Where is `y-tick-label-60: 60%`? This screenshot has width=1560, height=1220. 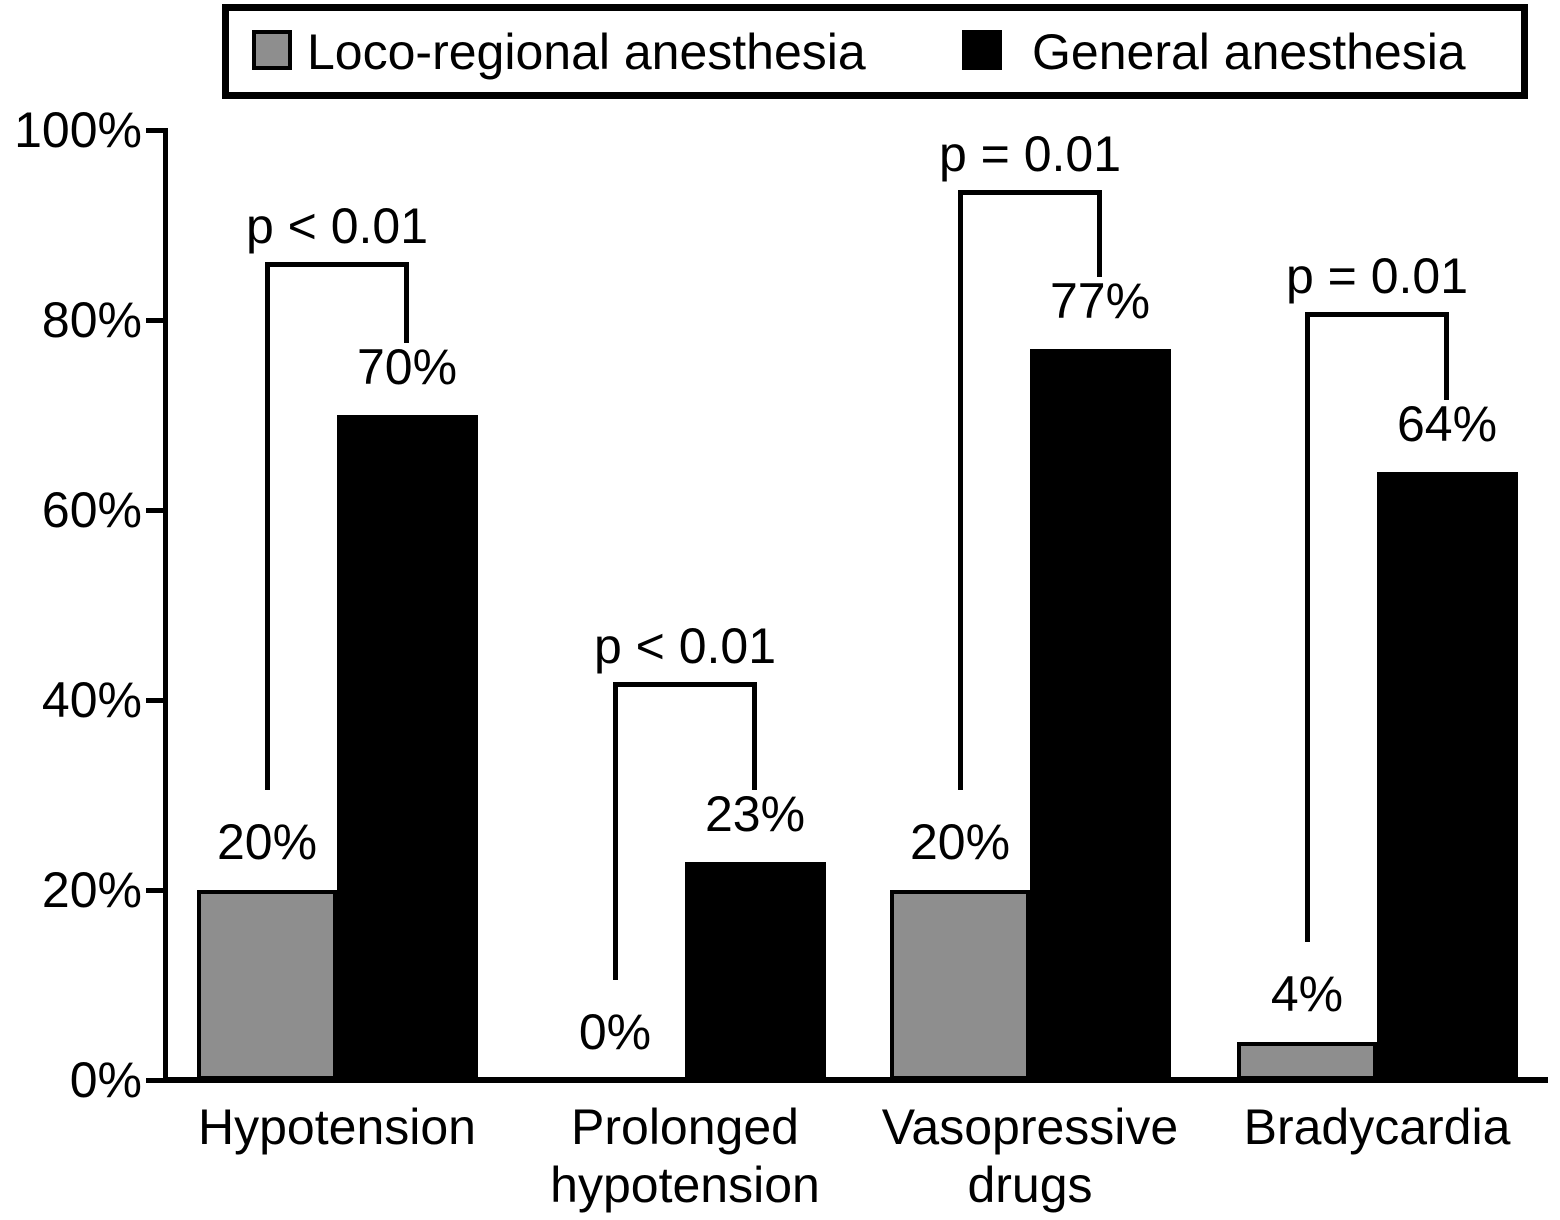 y-tick-label-60: 60% is located at coordinates (91, 510).